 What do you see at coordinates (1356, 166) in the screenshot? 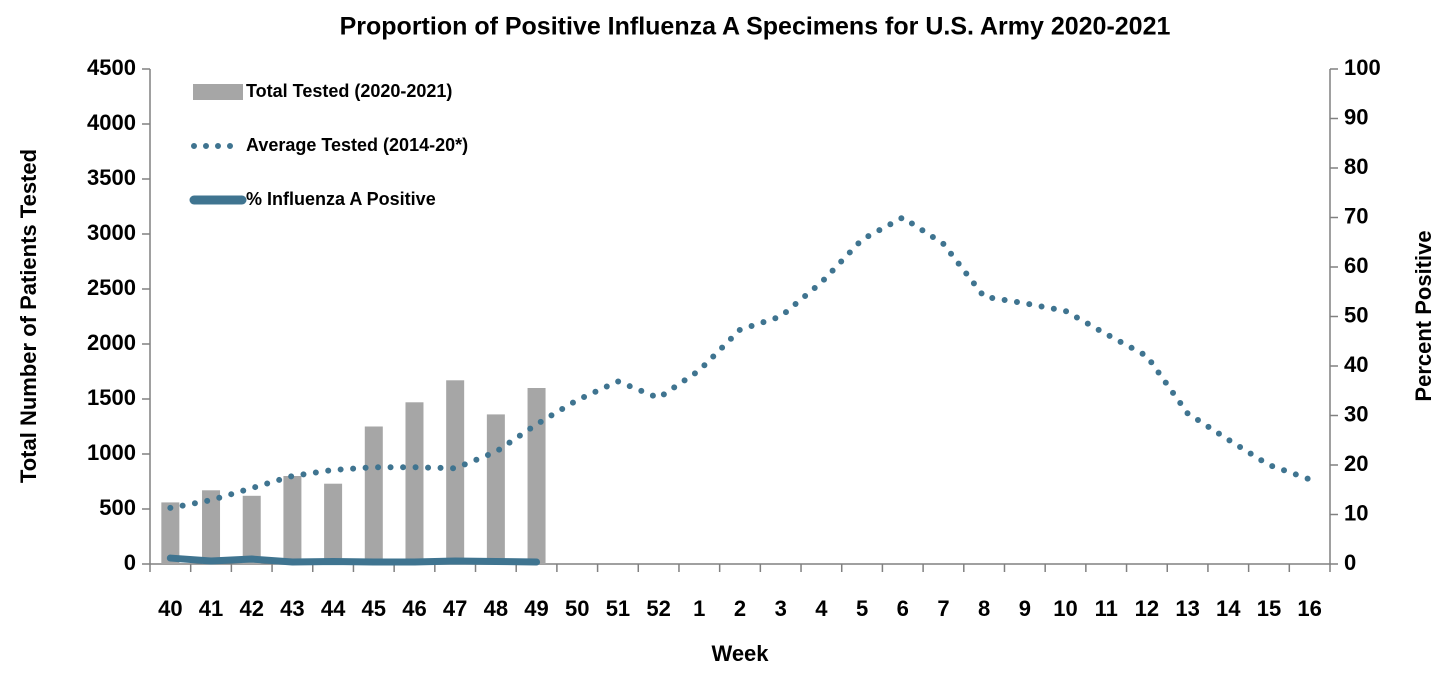
I see `y2-tick-label: 80` at bounding box center [1356, 166].